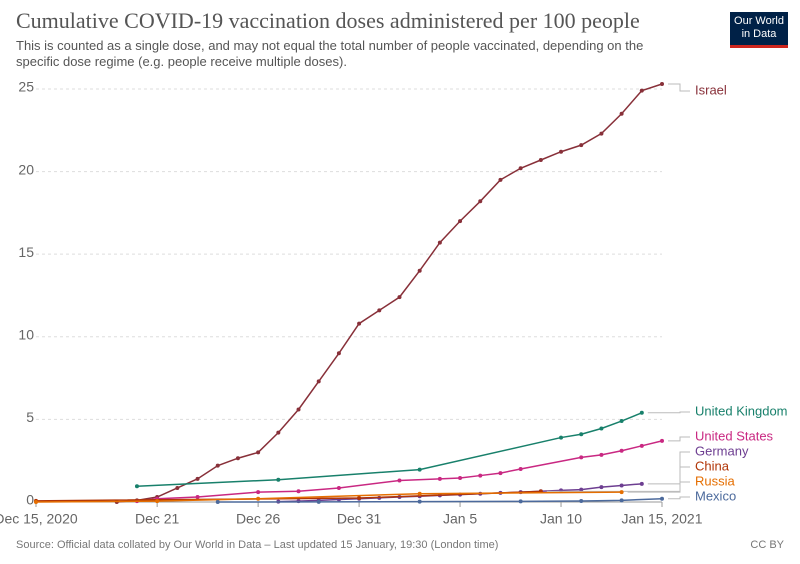  Describe the element at coordinates (712, 465) in the screenshot. I see `series-label: China` at that location.